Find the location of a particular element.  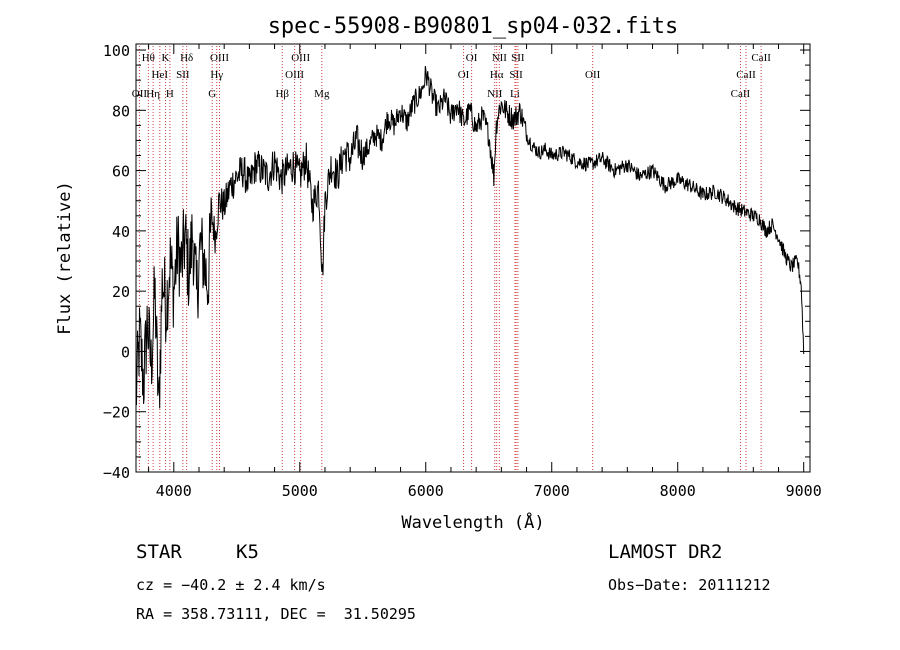

spectral-line-label-18: Hα is located at coordinates (497, 75).